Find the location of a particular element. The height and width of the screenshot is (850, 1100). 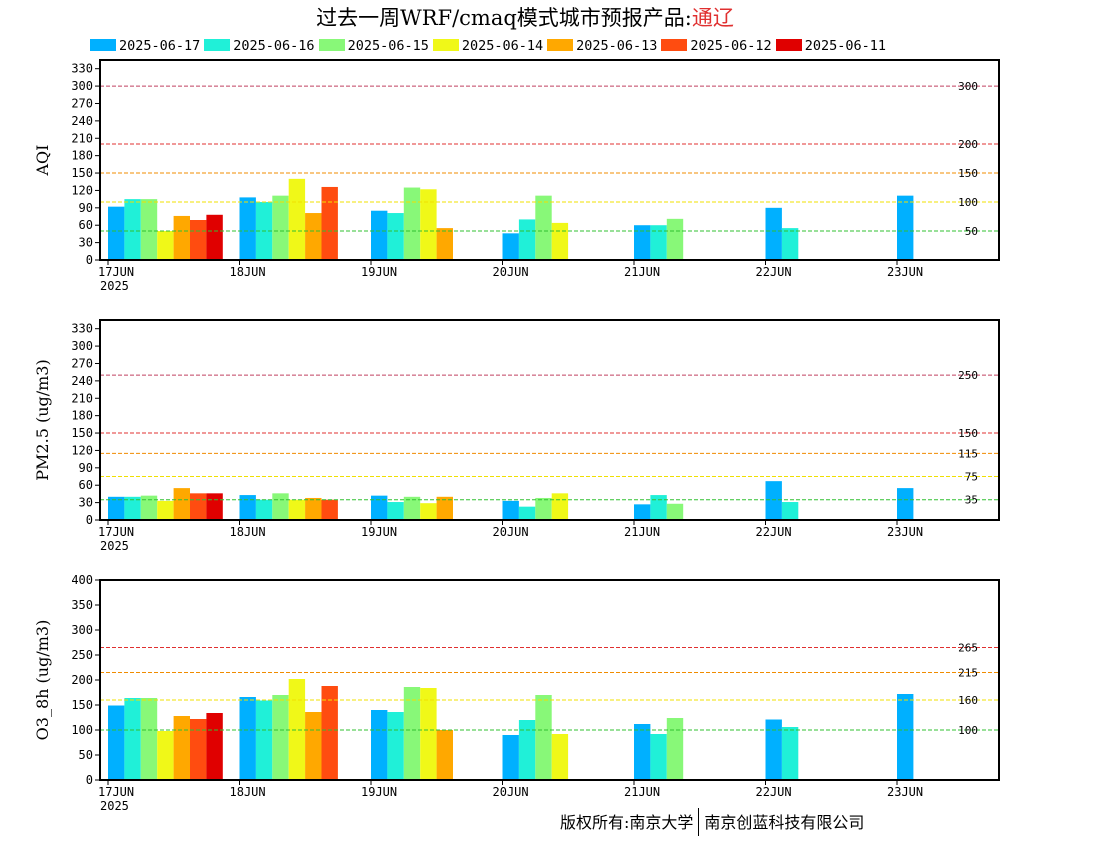

threshold-label: 200 is located at coordinates (968, 144).